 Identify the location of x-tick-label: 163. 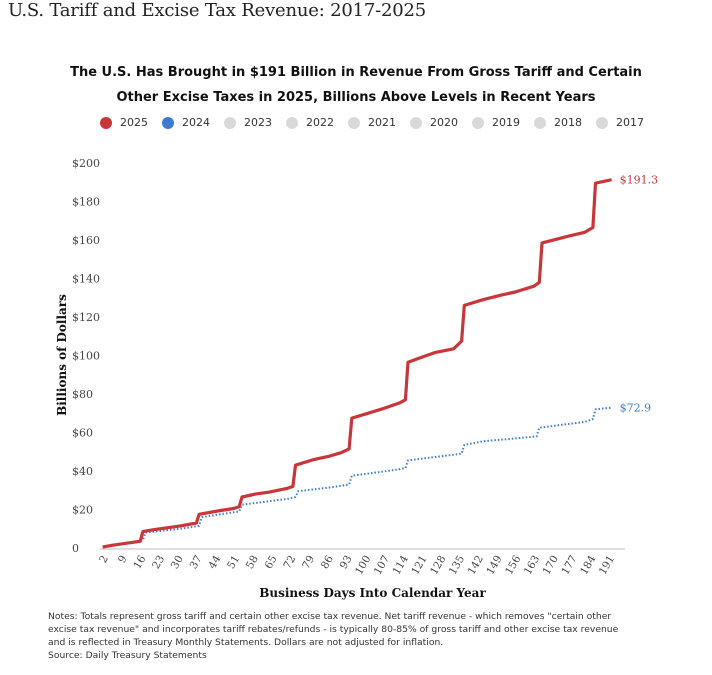
(532, 565).